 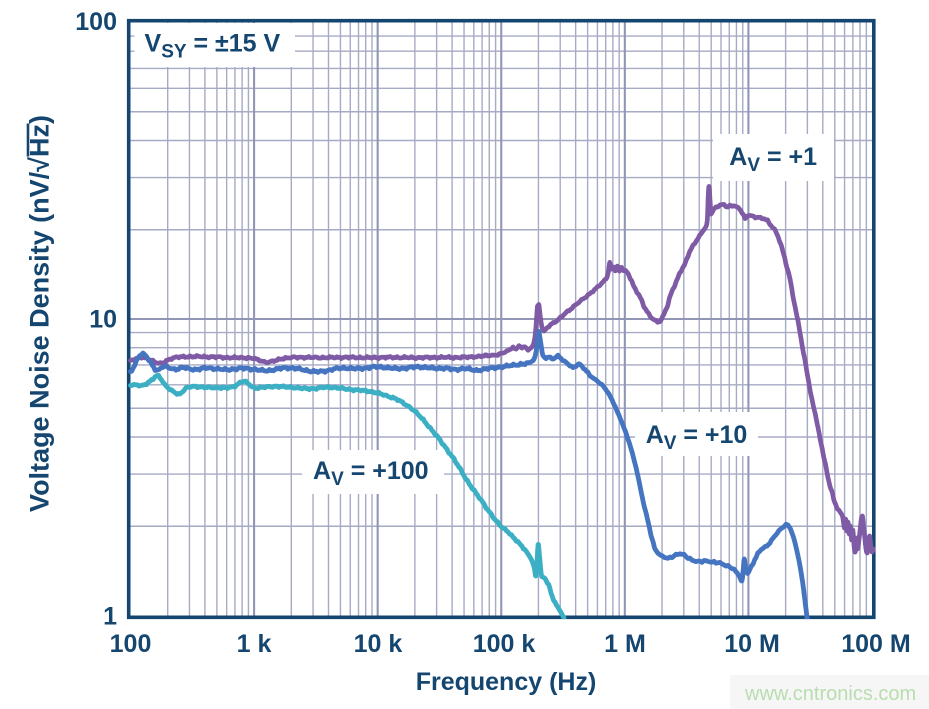 I want to click on svg-text: AV = +100, so click(x=371, y=473).